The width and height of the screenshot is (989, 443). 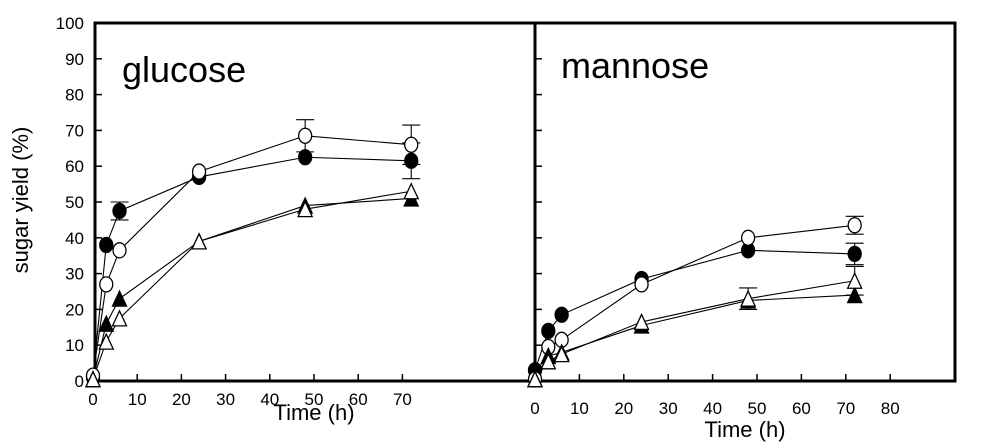 What do you see at coordinates (74, 95) in the screenshot?
I see `y-tick-label: 80` at bounding box center [74, 95].